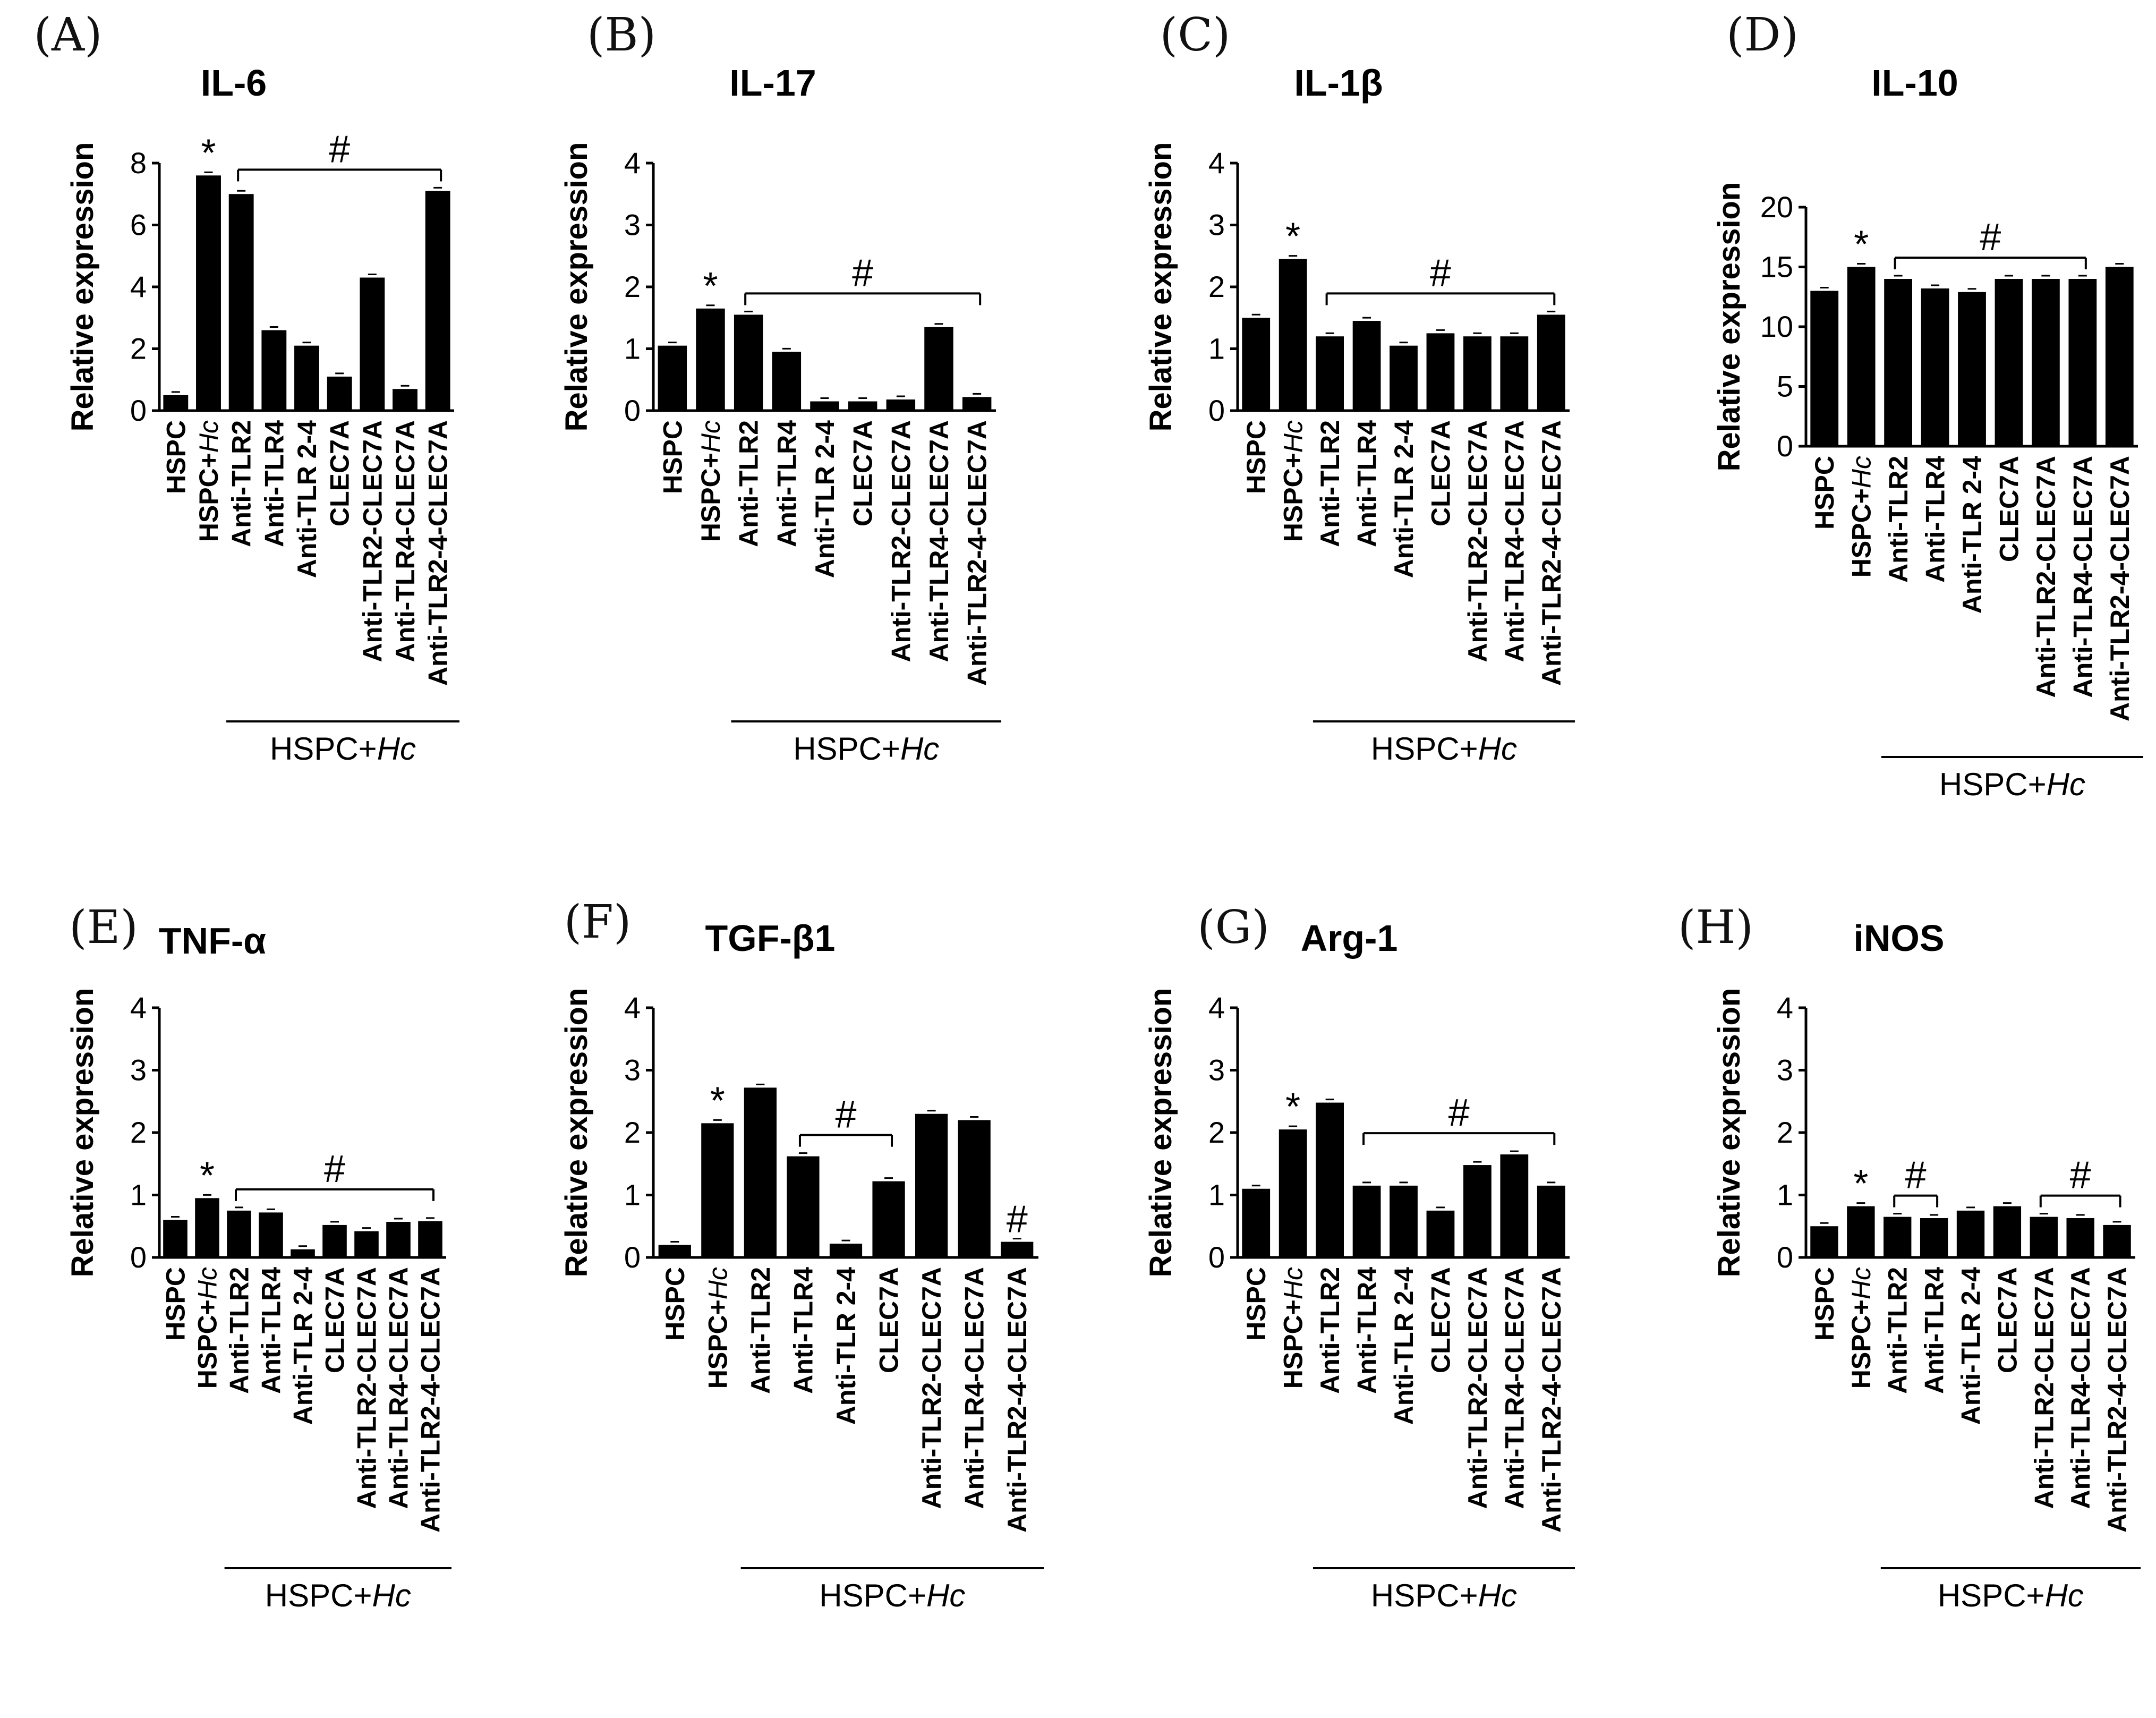  What do you see at coordinates (303, 1346) in the screenshot?
I see `panel-e-category-label-4: Anti-TLR 2-4` at bounding box center [303, 1346].